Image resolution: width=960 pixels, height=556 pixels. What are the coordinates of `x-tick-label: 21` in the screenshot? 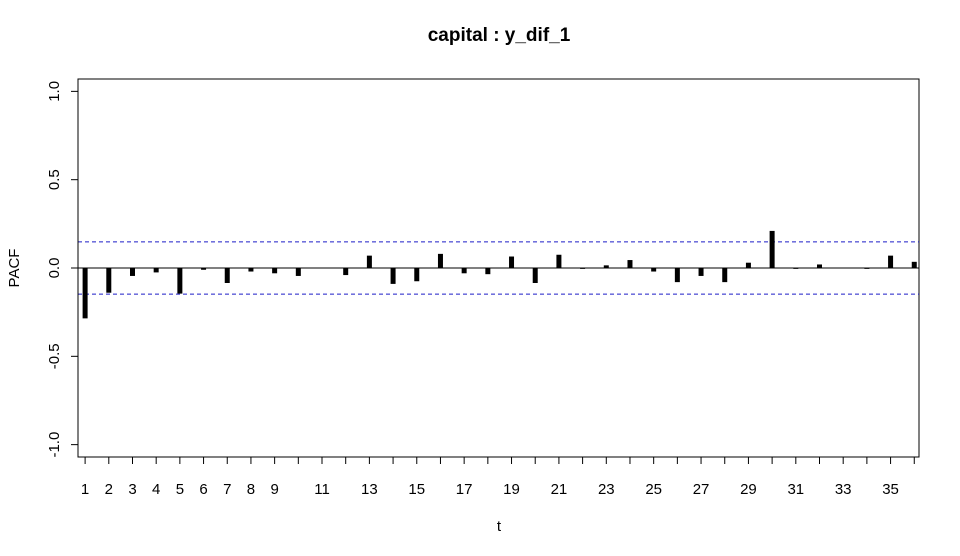 It's located at (559, 489).